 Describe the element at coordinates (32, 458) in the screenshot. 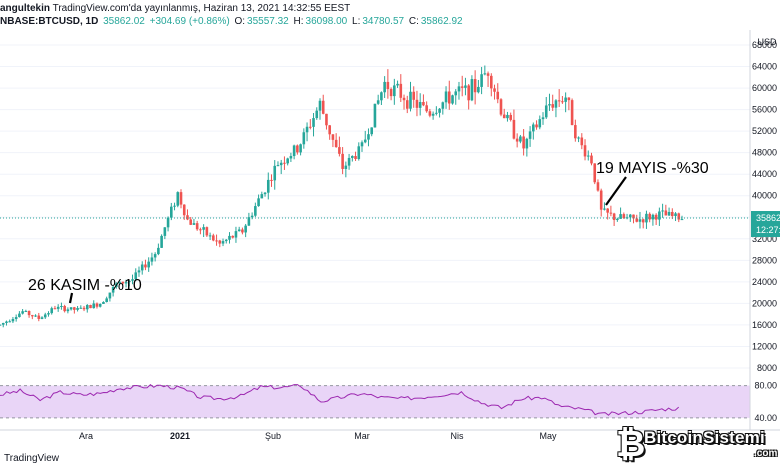

I see `tradingview-brand: TradingView` at that location.